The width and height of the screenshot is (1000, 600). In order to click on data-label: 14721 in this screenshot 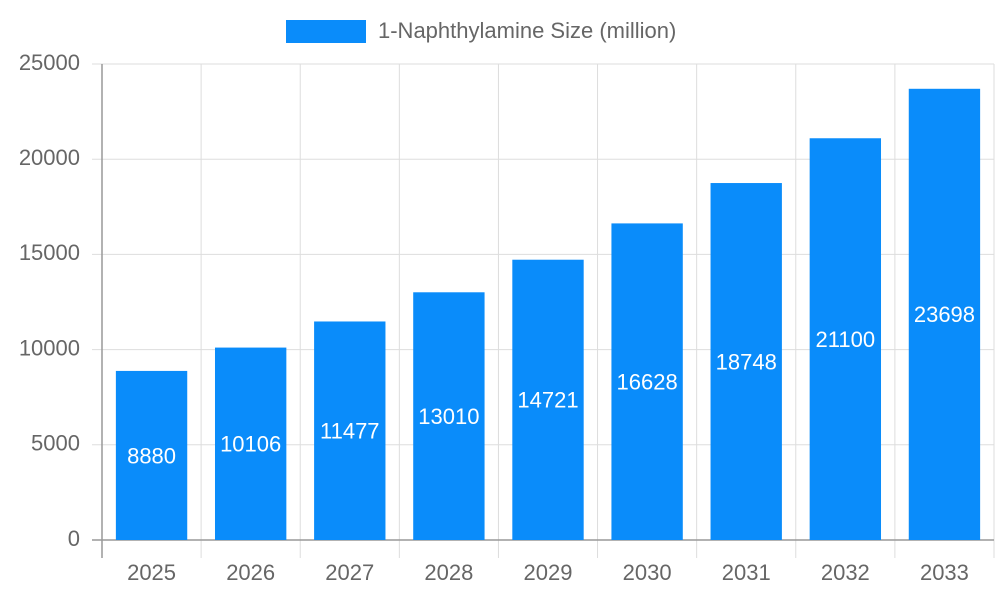, I will do `click(547, 400)`.